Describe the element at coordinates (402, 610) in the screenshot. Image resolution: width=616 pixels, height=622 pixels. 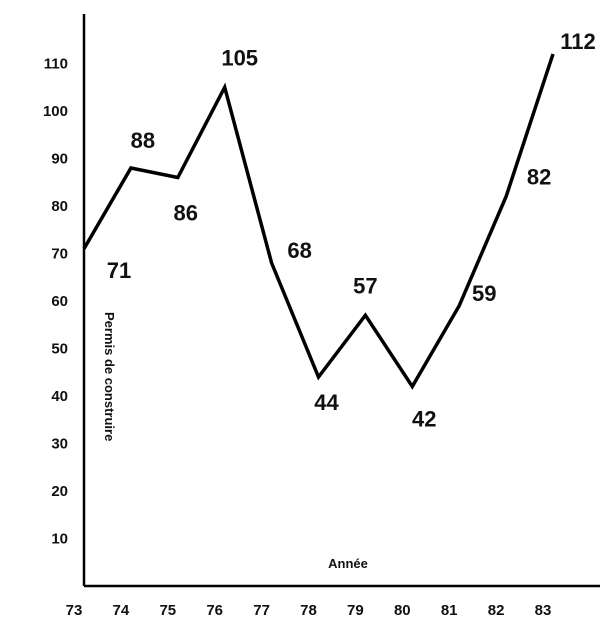
I see `x-tick-label: 80` at that location.